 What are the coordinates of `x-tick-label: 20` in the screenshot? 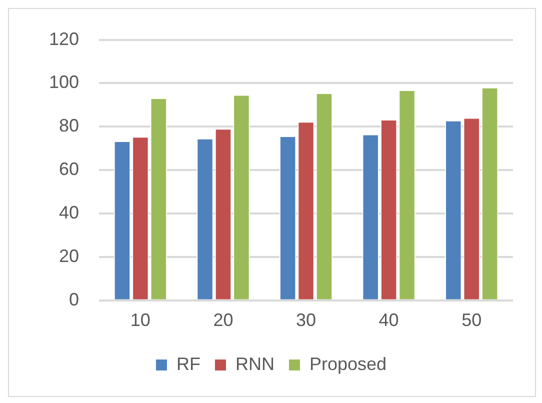 It's located at (223, 320).